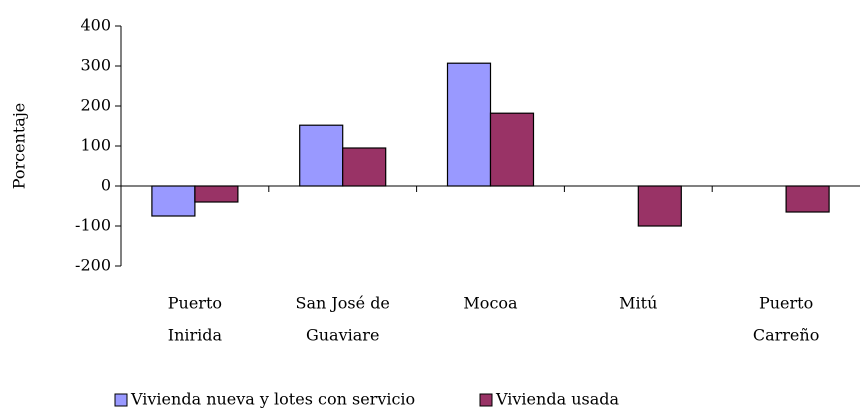 The height and width of the screenshot is (409, 861). What do you see at coordinates (19, 146) in the screenshot?
I see `y-axis-label: Porcentaje` at bounding box center [19, 146].